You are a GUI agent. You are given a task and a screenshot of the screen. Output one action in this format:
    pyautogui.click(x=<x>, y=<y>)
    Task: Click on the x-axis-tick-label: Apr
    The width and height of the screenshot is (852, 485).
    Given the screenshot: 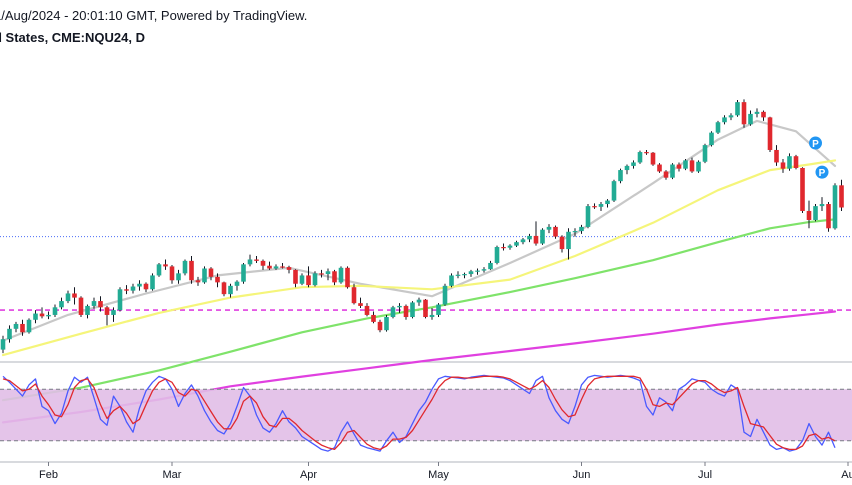 What is the action you would take?
    pyautogui.click(x=308, y=475)
    